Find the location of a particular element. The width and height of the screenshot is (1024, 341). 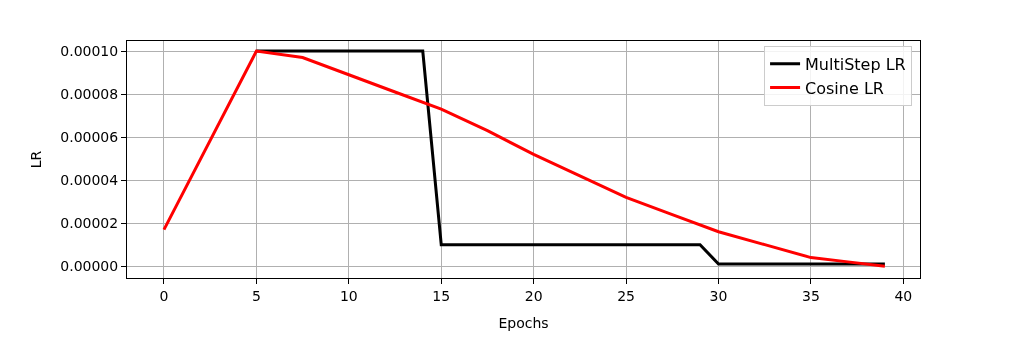

y-tick-label: 0.00010 is located at coordinates (89, 51).